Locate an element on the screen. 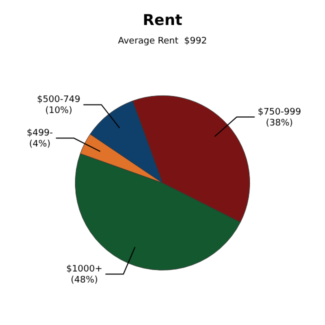  slice-label: $1000+ is located at coordinates (84, 269).